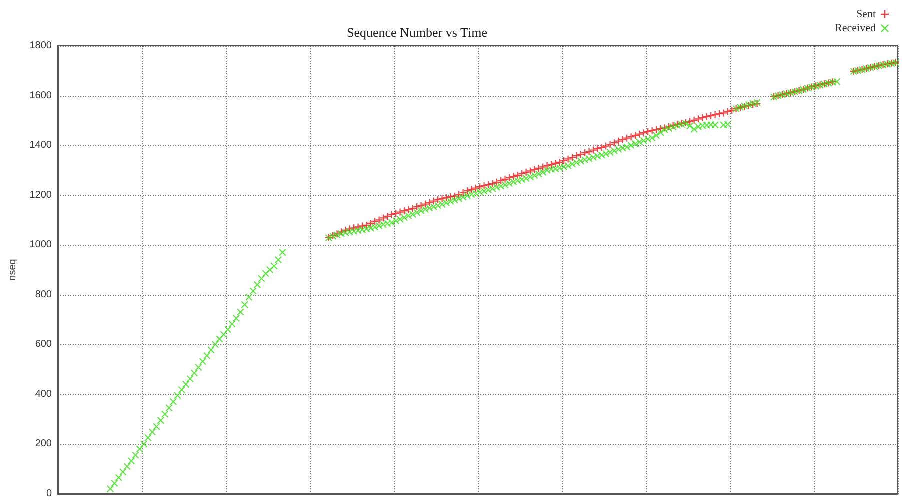  Describe the element at coordinates (43, 344) in the screenshot. I see `y-tick-label: 600` at that location.